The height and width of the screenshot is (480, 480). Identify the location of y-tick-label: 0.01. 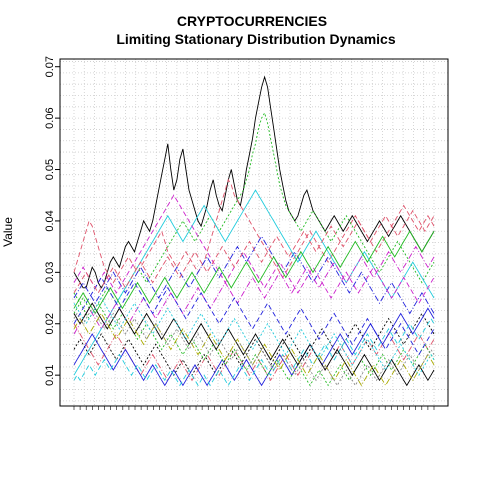
(50, 374).